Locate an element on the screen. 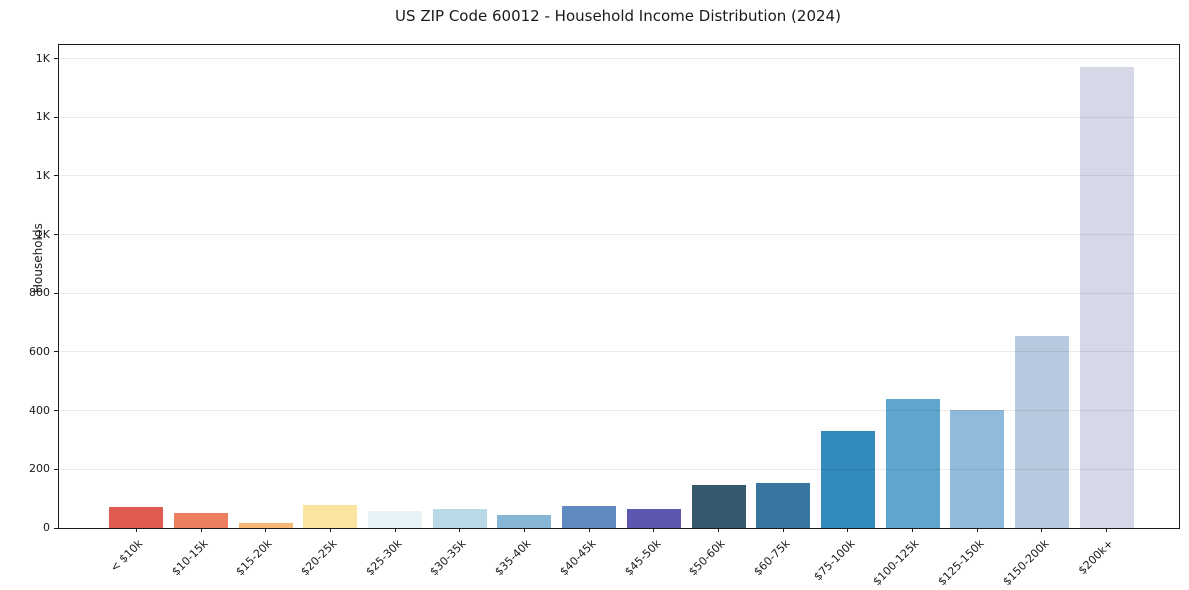 Image resolution: width=1189 pixels, height=590 pixels. y-tick-label: 400 is located at coordinates (39, 410).